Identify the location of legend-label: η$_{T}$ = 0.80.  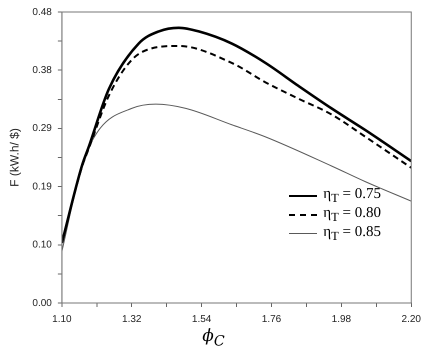
(352, 214).